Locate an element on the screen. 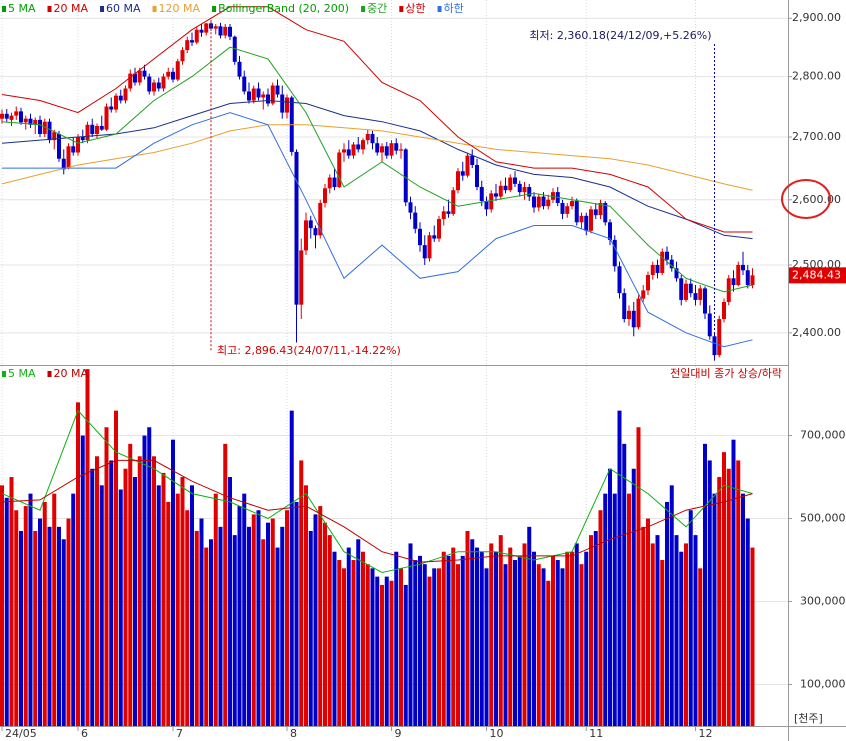 The image size is (846, 741). y-tick-label: 700,000 is located at coordinates (823, 435).